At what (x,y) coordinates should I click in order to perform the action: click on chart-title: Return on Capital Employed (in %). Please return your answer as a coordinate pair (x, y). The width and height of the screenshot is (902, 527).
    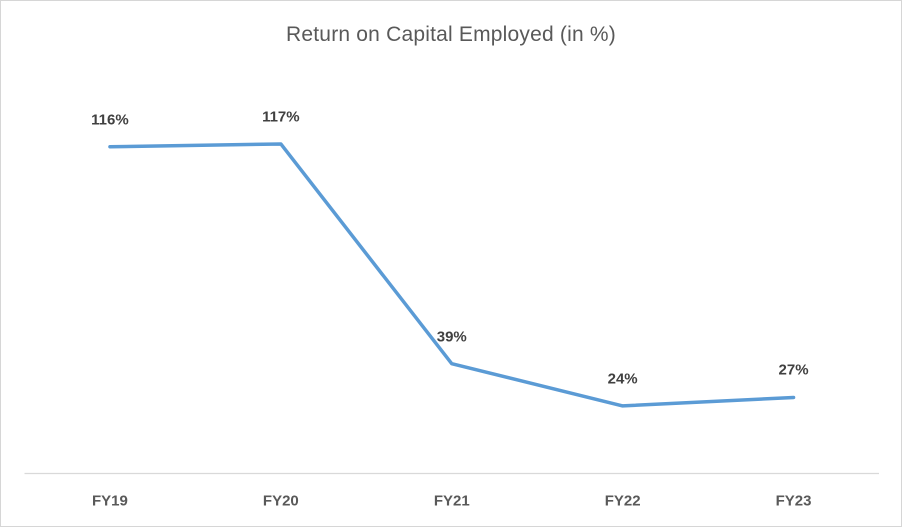
    Looking at the image, I should click on (451, 34).